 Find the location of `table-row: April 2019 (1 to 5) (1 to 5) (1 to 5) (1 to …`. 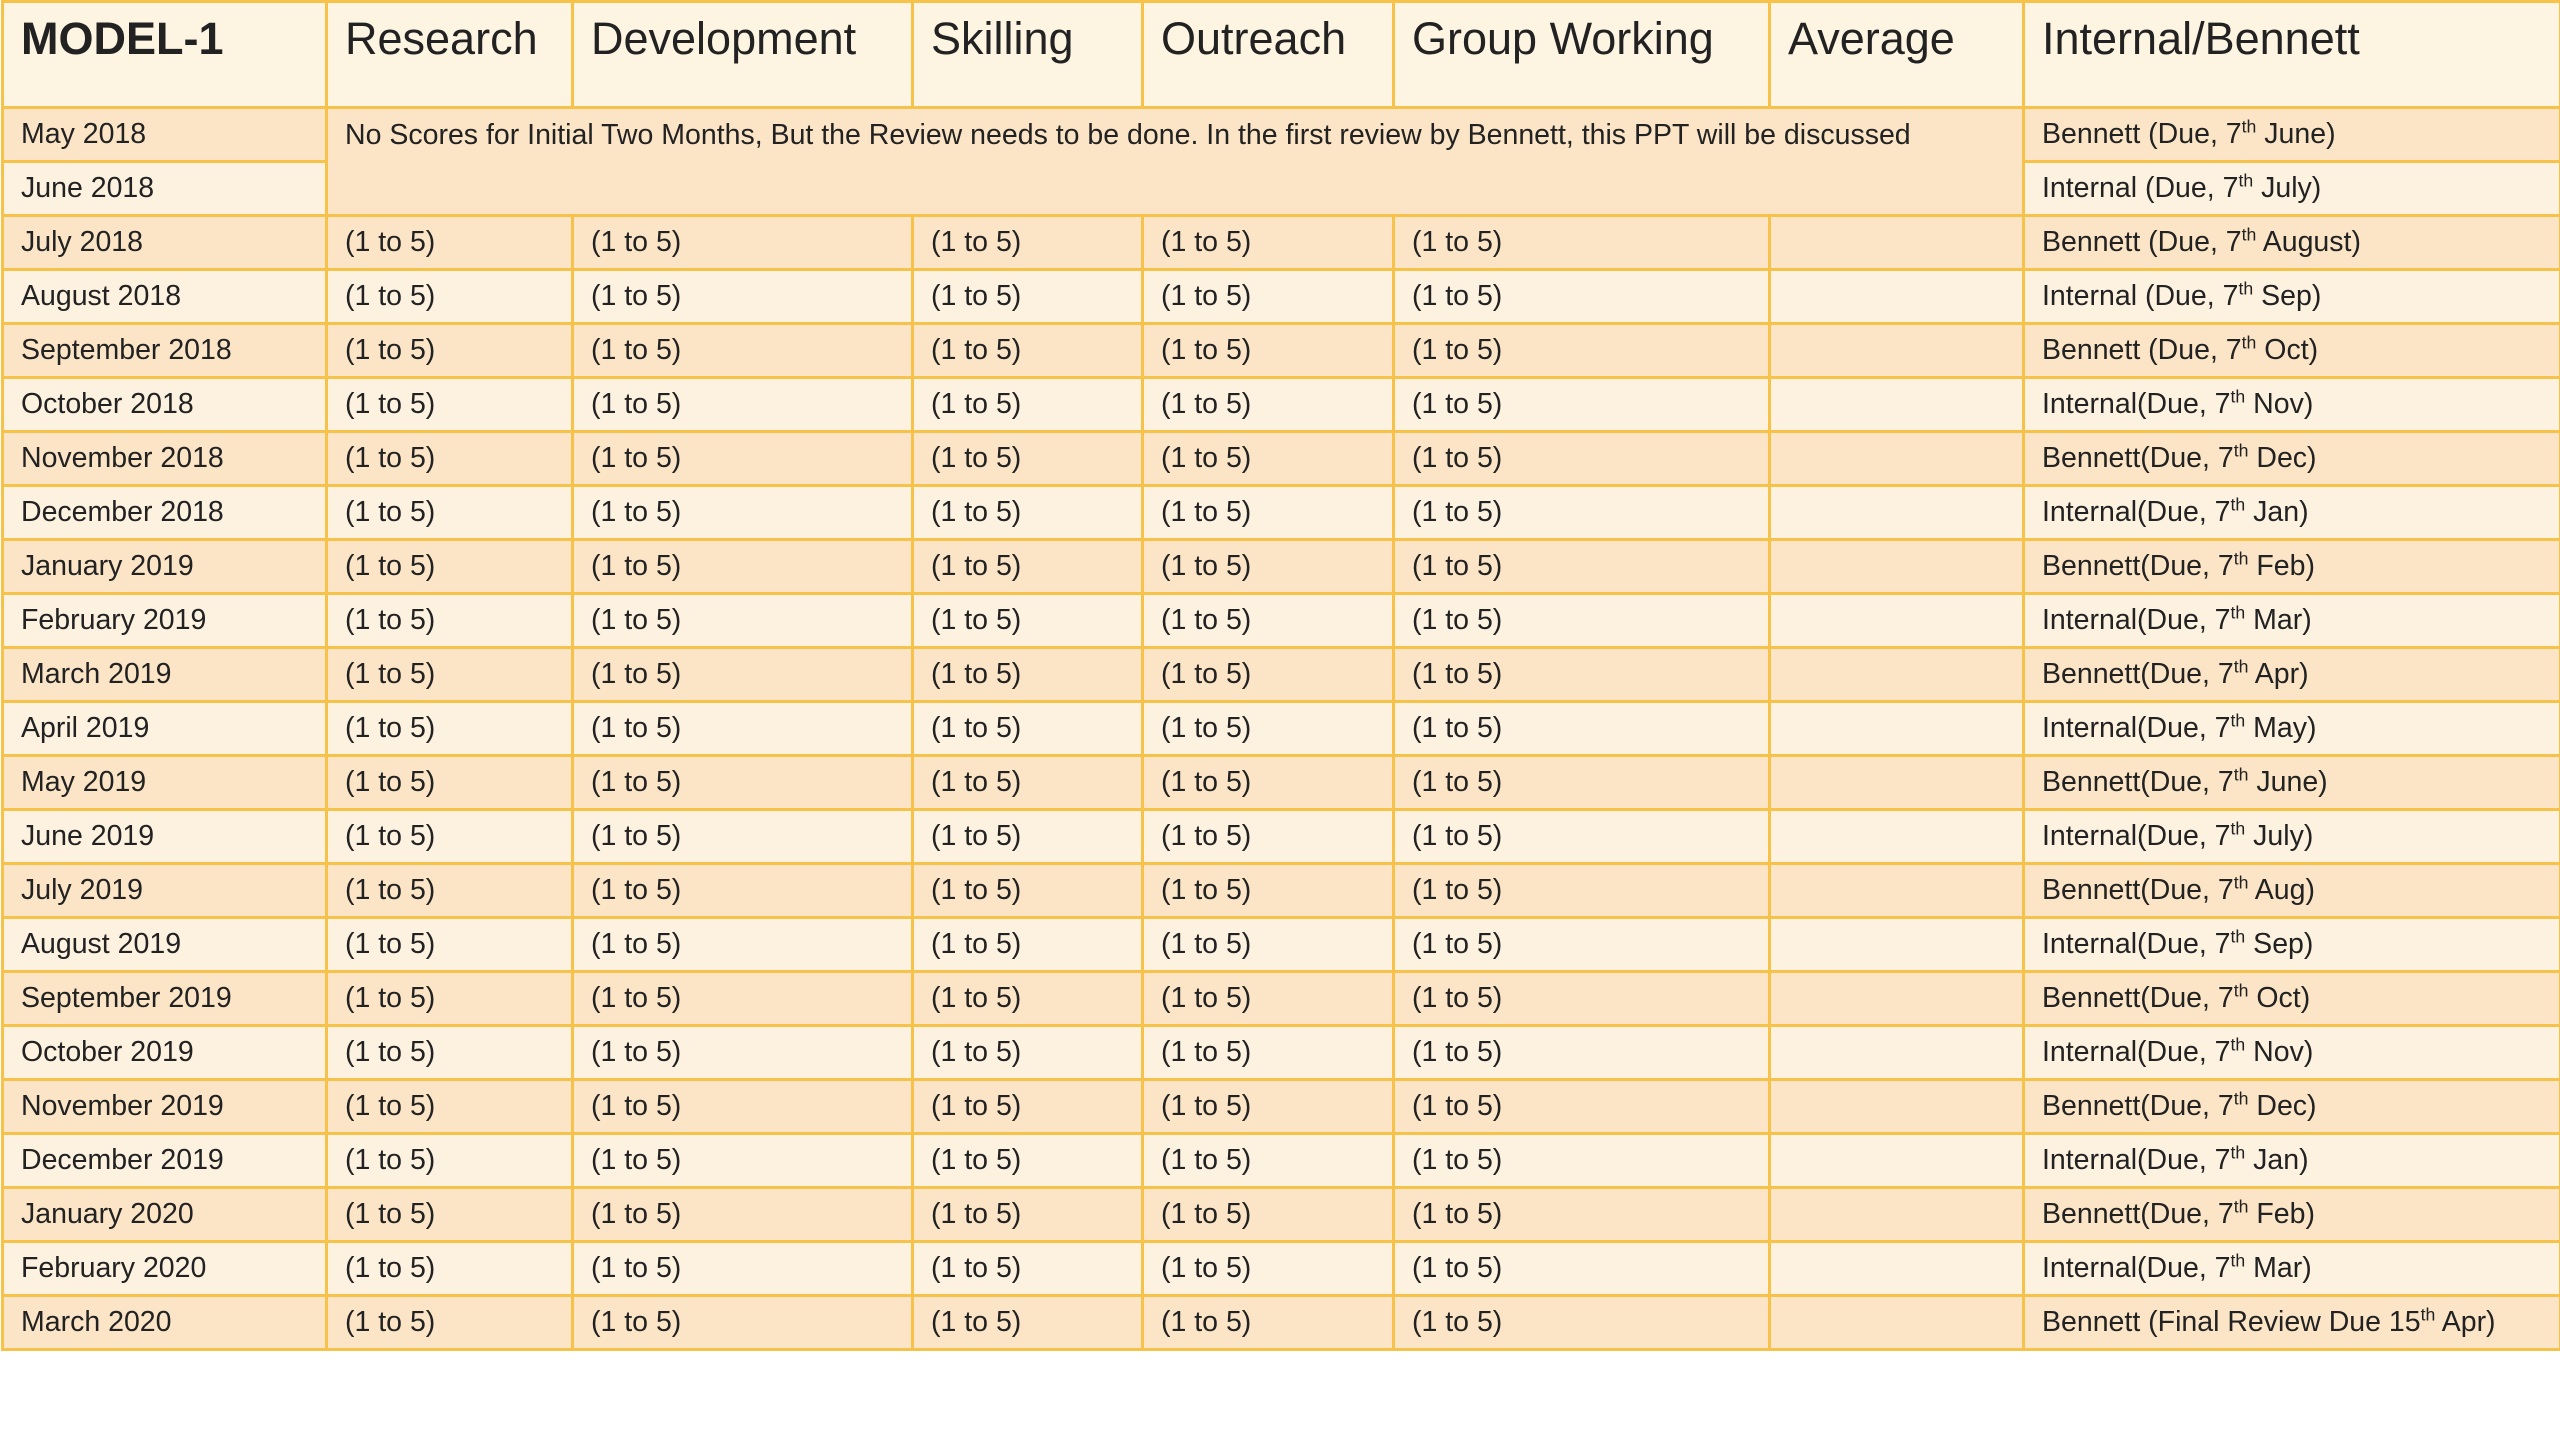

table-row: April 2019 (1 to 5) (1 to 5) (1 to 5) (1 to … is located at coordinates (1280, 728).